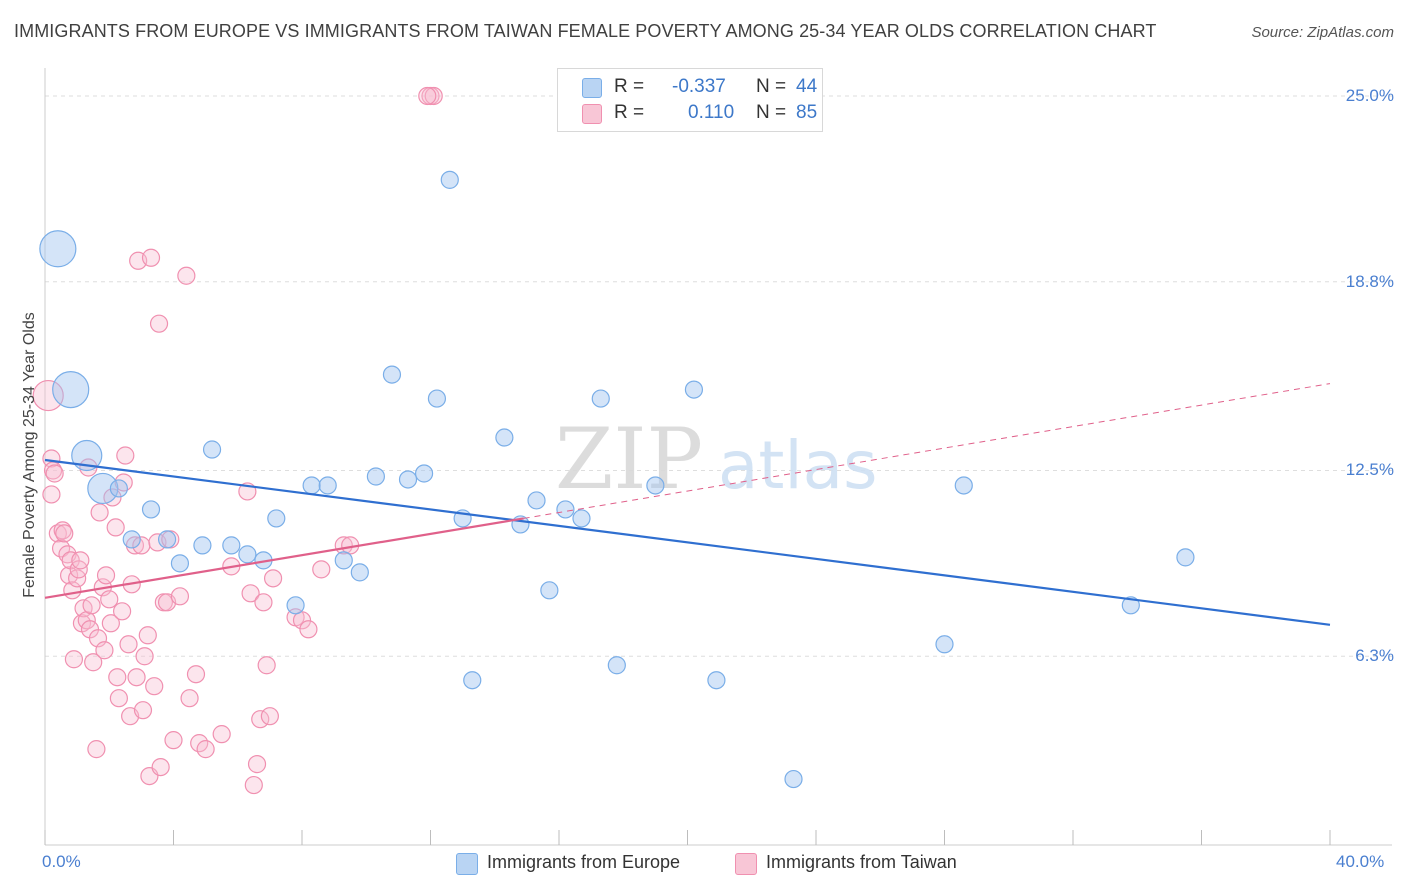 This screenshot has width=1406, height=892. Describe the element at coordinates (584, 862) in the screenshot. I see `bottom-legend-europe-label: Immigrants from Europe` at that location.